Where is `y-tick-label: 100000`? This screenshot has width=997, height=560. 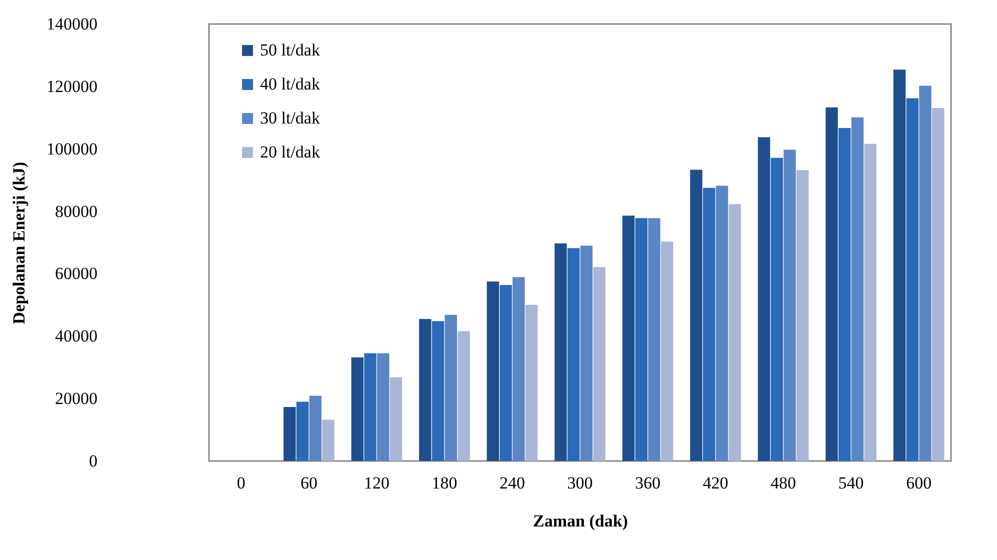
y-tick-label: 100000 is located at coordinates (72, 148).